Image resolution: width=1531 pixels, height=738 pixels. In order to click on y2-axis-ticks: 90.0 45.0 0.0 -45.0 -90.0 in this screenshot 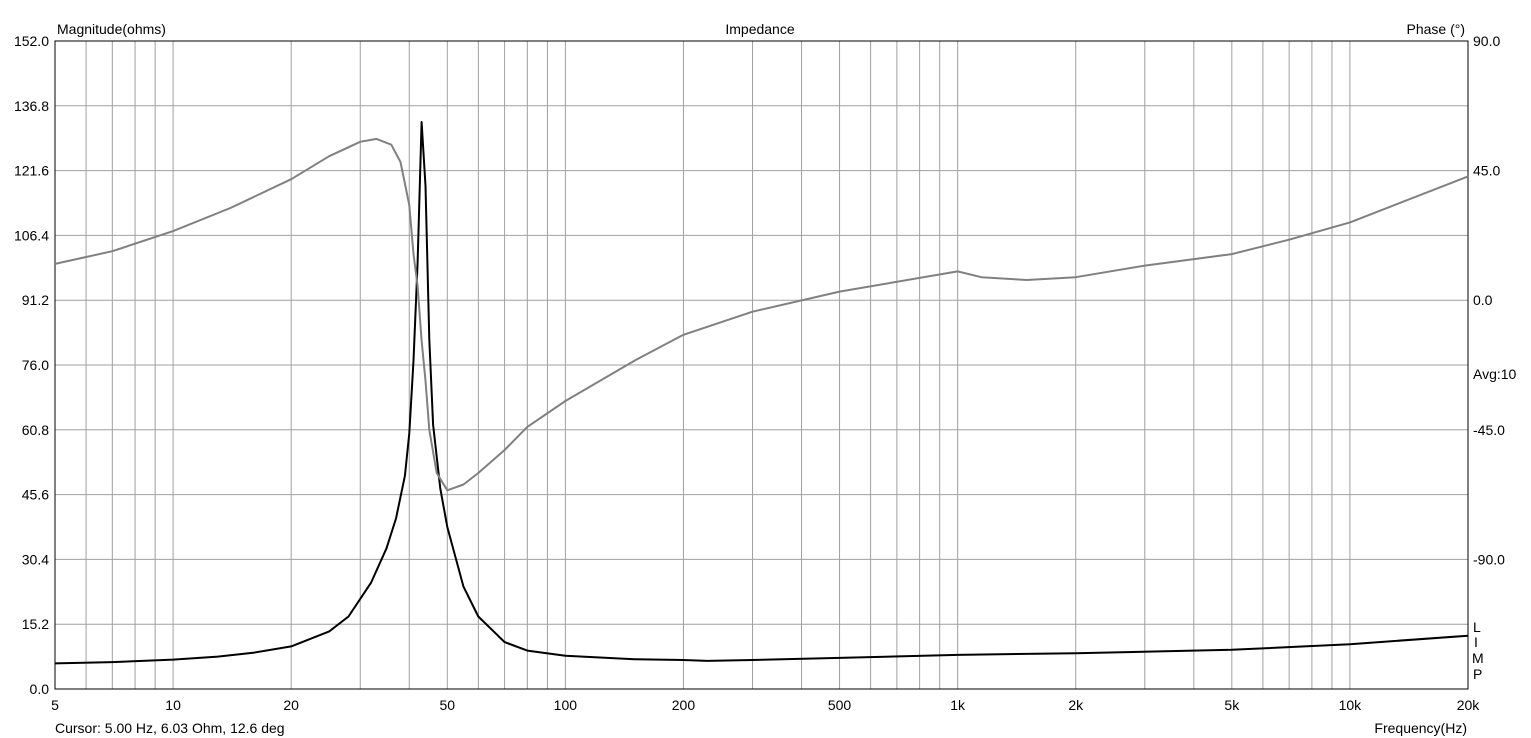, I will do `click(1489, 300)`.